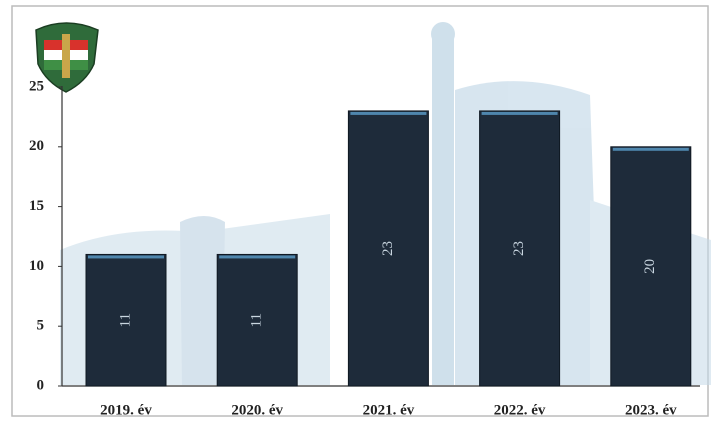 The width and height of the screenshot is (711, 426). Describe the element at coordinates (36, 146) in the screenshot. I see `y-tick-label: 20` at that location.